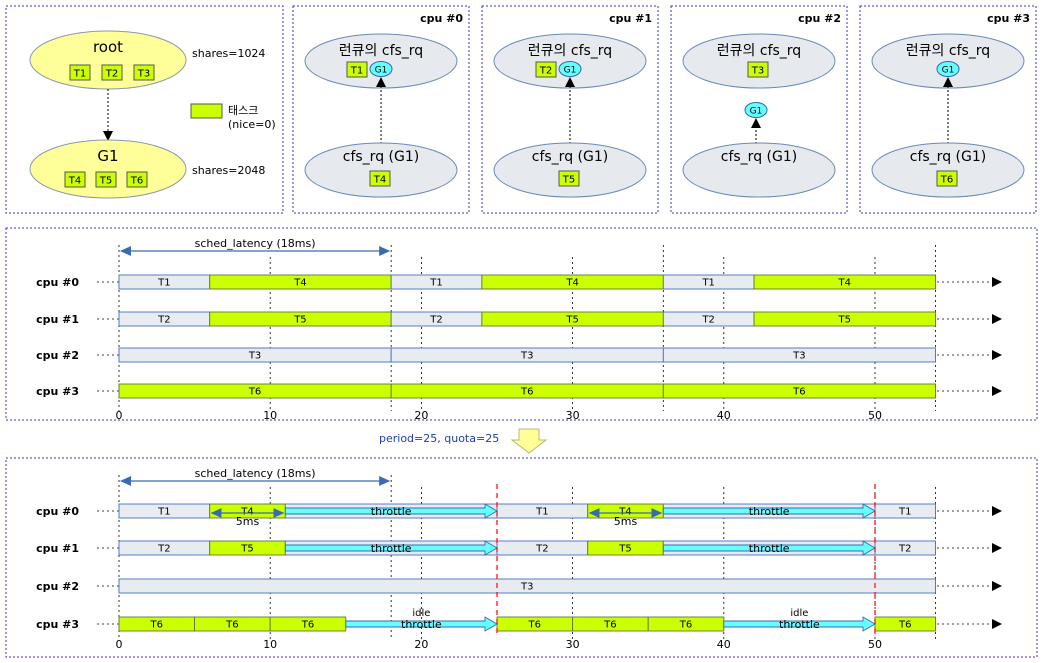 Image resolution: width=1045 pixels, height=663 pixels. I want to click on root-task-t1-label: T1, so click(79, 74).